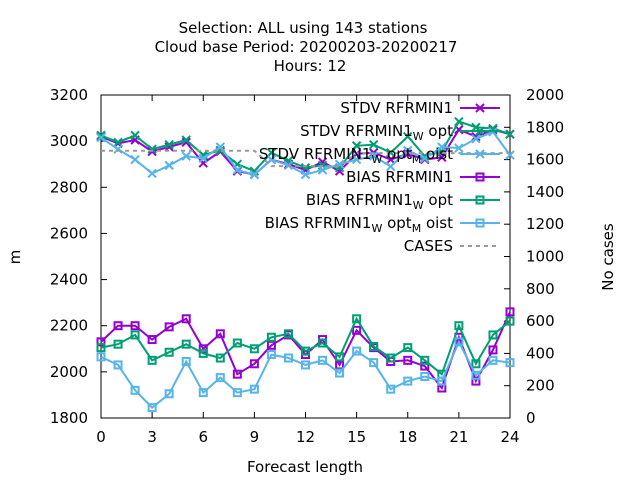  Describe the element at coordinates (69, 141) in the screenshot. I see `y-tick-label: 3000` at that location.